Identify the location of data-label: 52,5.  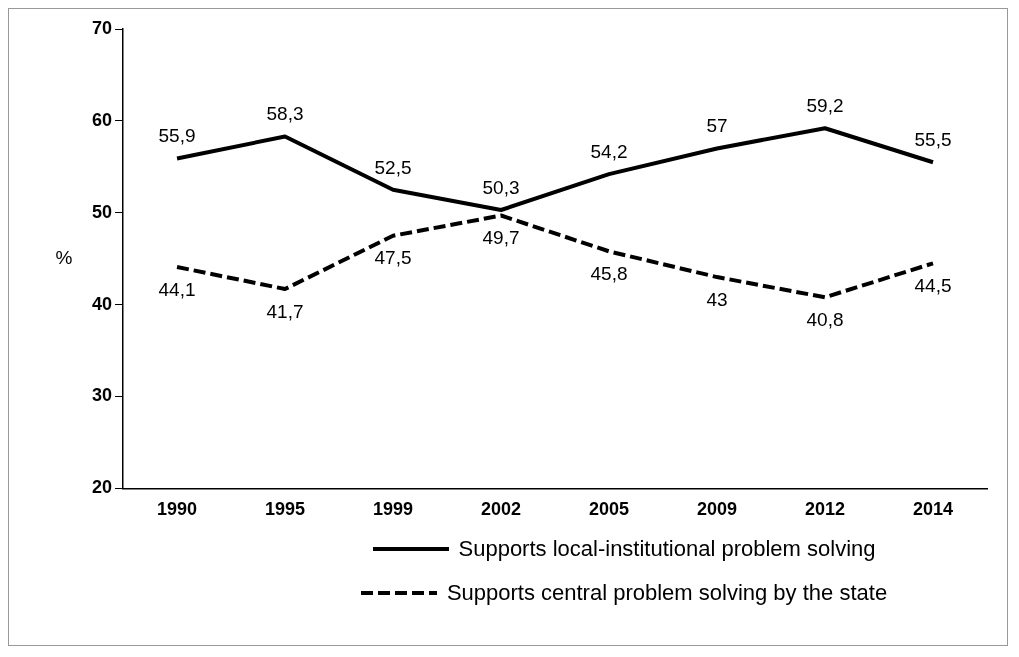
(393, 167).